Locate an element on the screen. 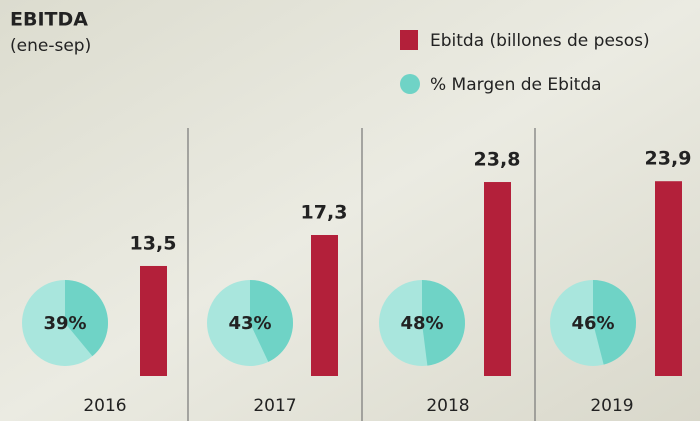  chart-subtitle: (ene-sep) is located at coordinates (50, 46).